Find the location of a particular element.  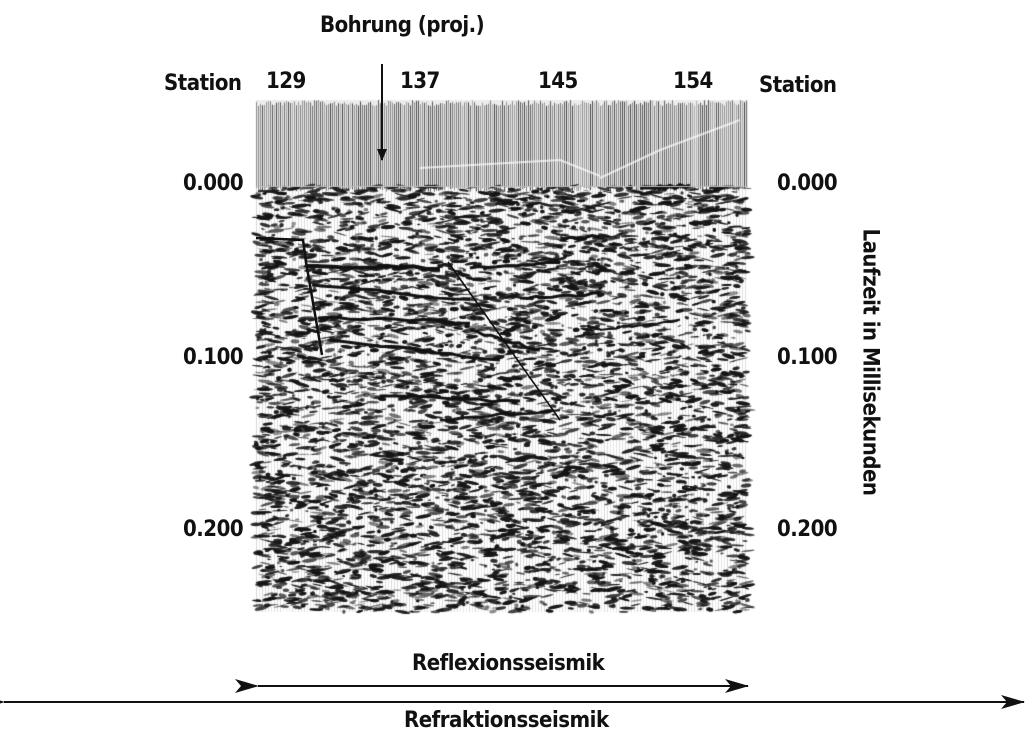

station-label-left: Station is located at coordinates (203, 83).